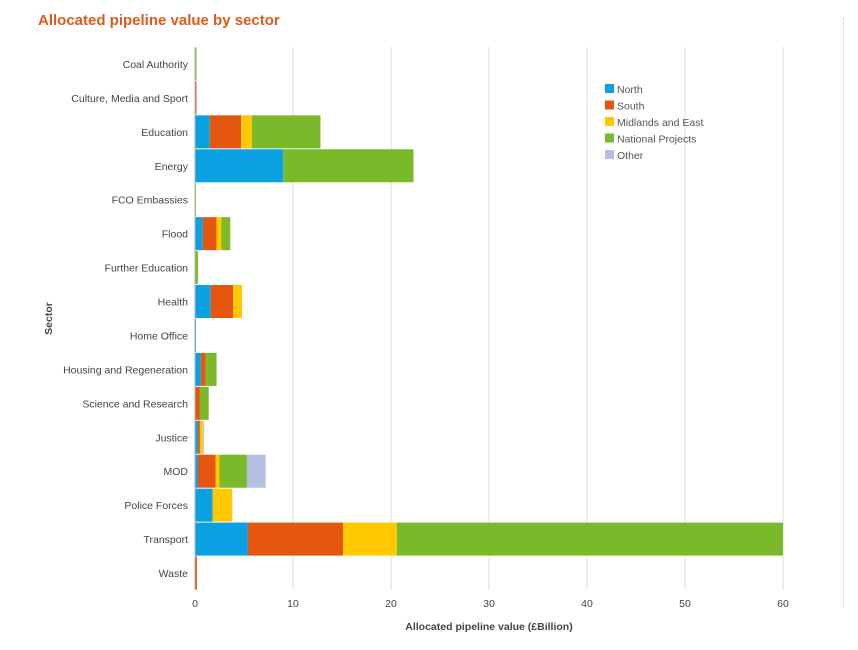 The height and width of the screenshot is (650, 858). What do you see at coordinates (129, 99) in the screenshot?
I see `y-tick-label: Culture, Media and Sport` at bounding box center [129, 99].